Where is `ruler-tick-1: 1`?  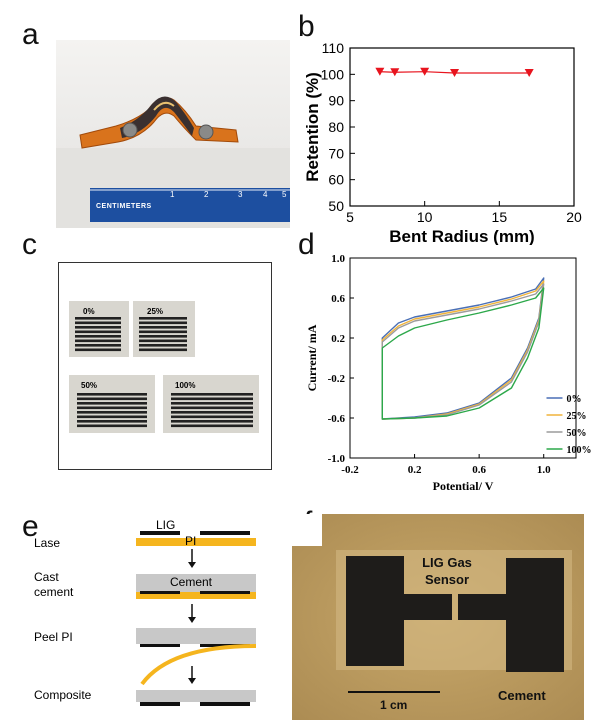
ruler-tick-1: 1 is located at coordinates (172, 194).